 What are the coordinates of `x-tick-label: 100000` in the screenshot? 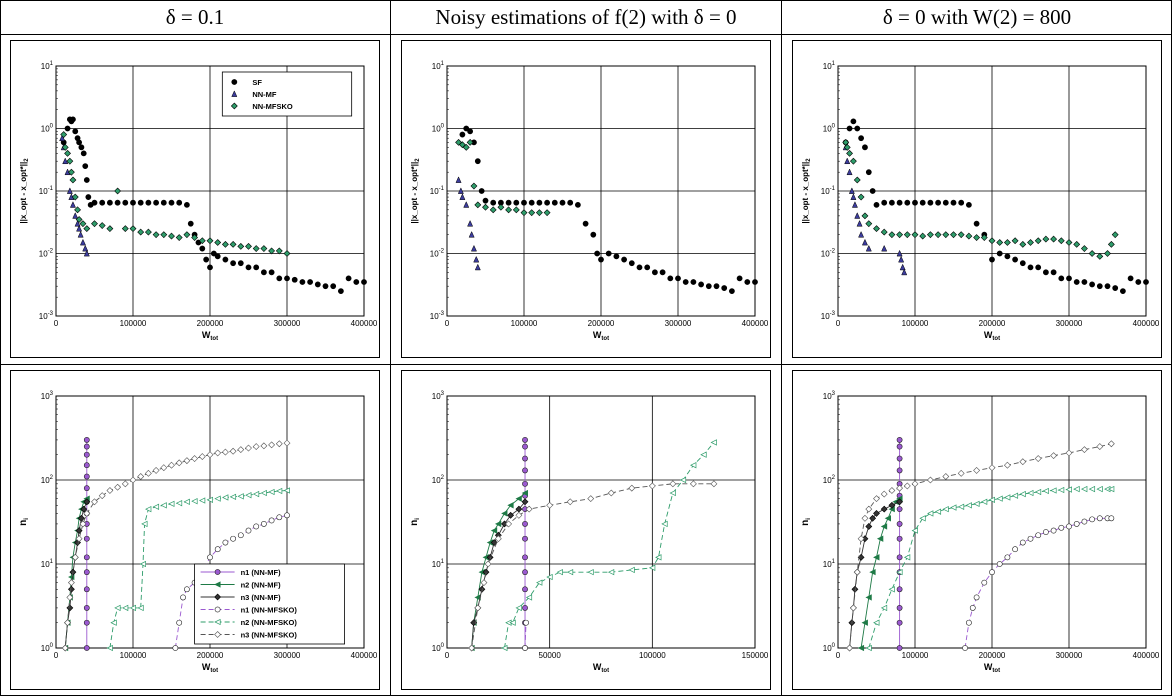 It's located at (133, 323).